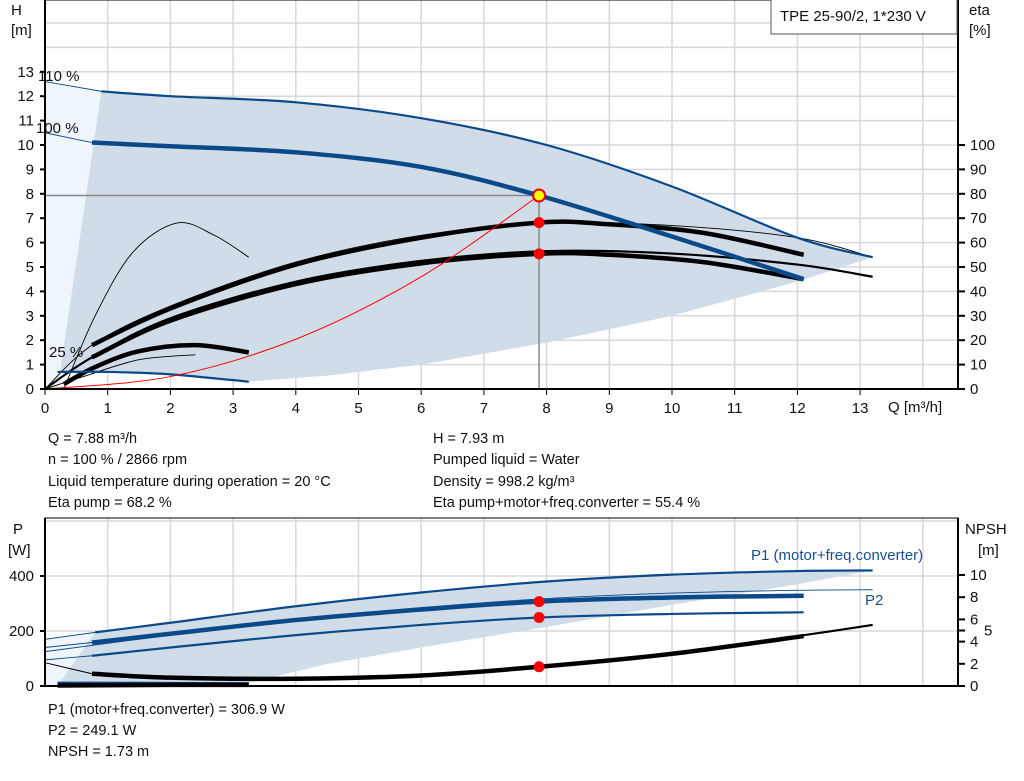 The image size is (1024, 781). I want to click on npsh-tick-label: 10, so click(978, 575).